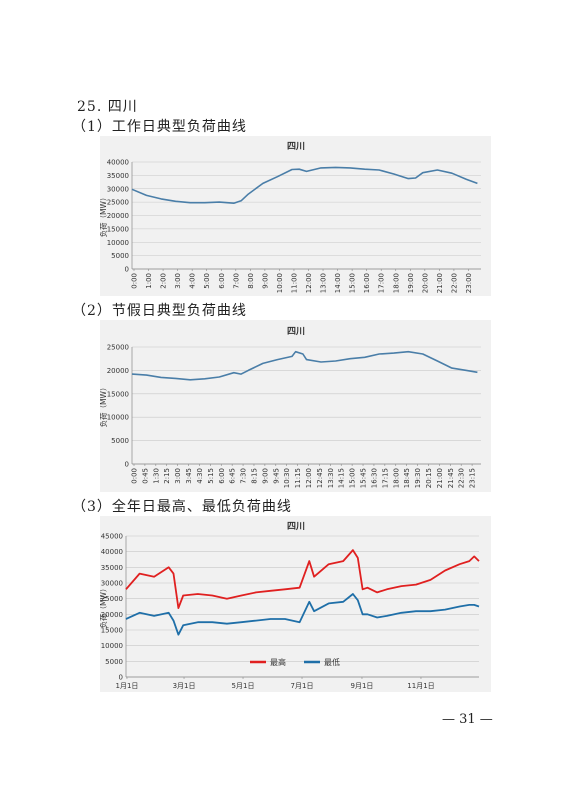  Describe the element at coordinates (302, 579) in the screenshot. I see `annual-chart-series-line-最高` at that location.